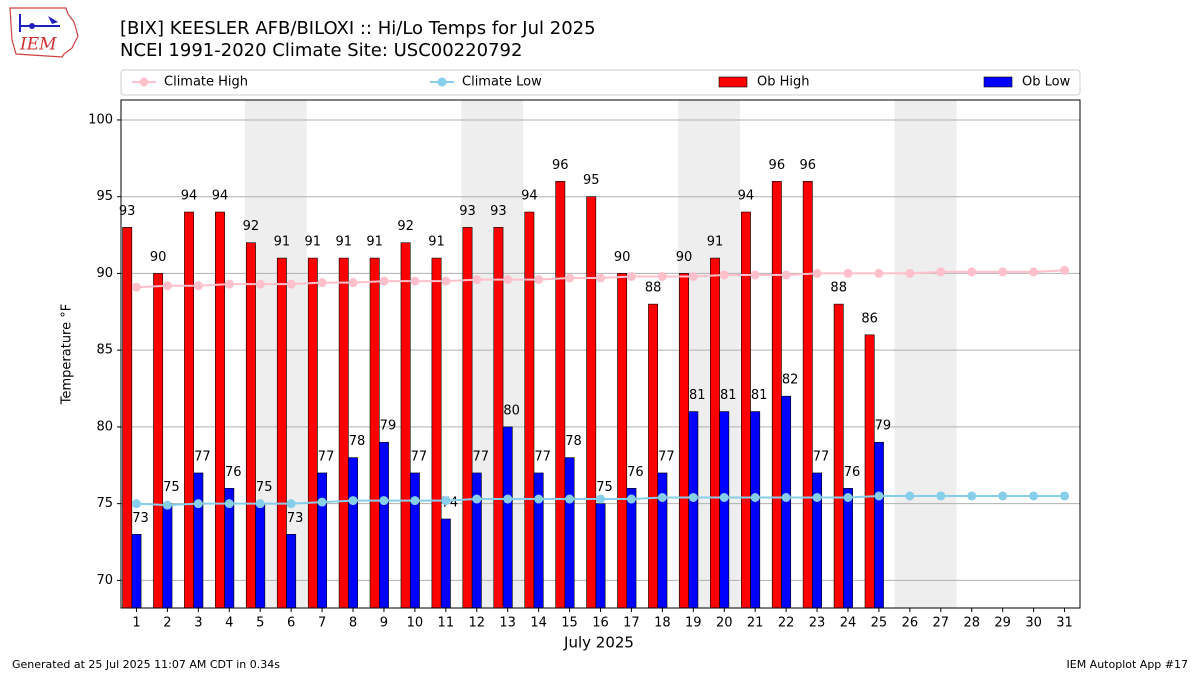 The image size is (1200, 675). I want to click on legend-item: Climate Low, so click(486, 82).